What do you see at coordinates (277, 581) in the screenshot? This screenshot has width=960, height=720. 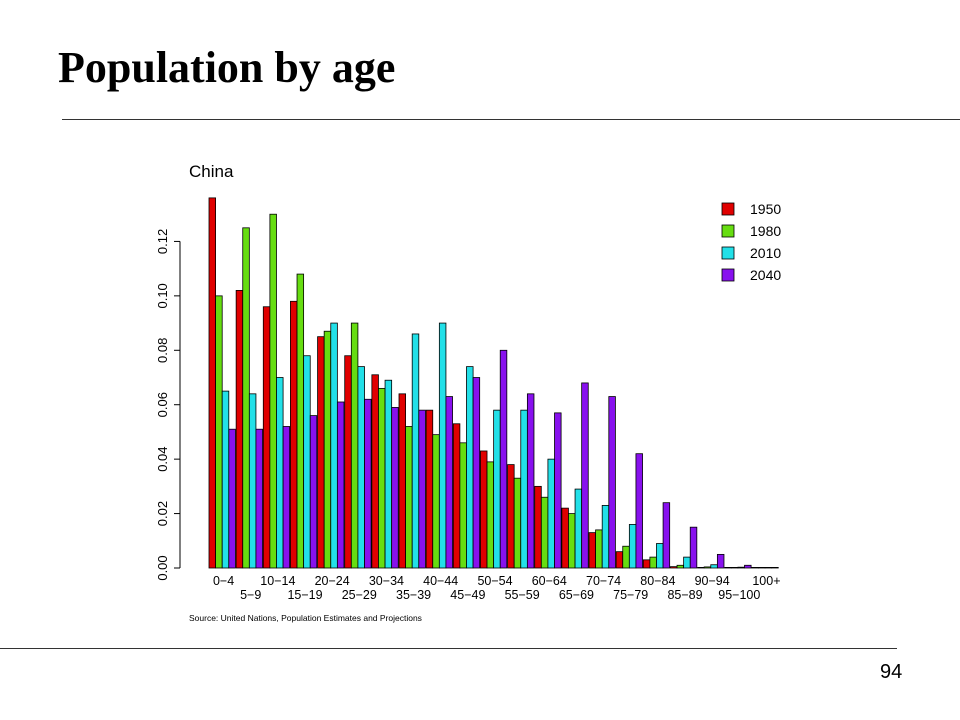 I see `x-tick-label: 10−14` at bounding box center [277, 581].